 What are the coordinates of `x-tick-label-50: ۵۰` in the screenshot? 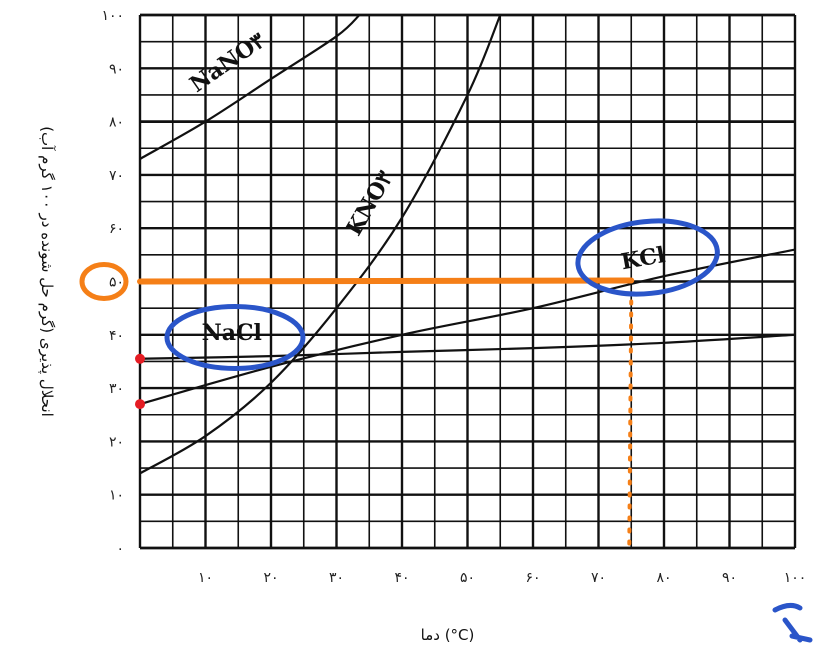 It's located at (467, 578).